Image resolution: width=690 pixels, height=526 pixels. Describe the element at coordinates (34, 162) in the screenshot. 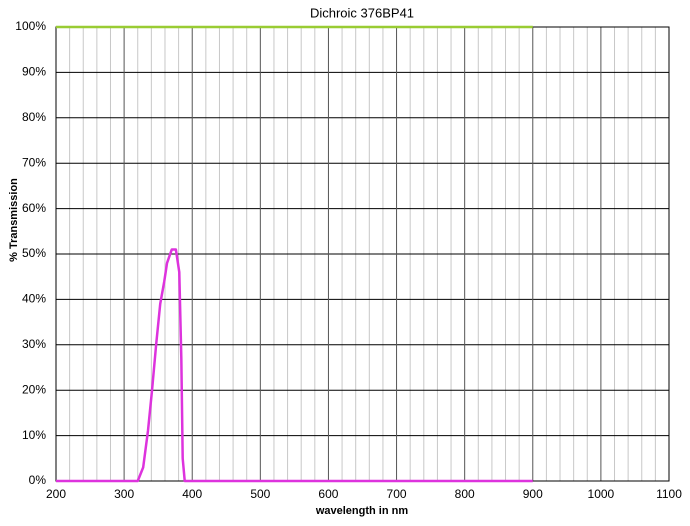

I see `y-tick-label: 70%` at that location.